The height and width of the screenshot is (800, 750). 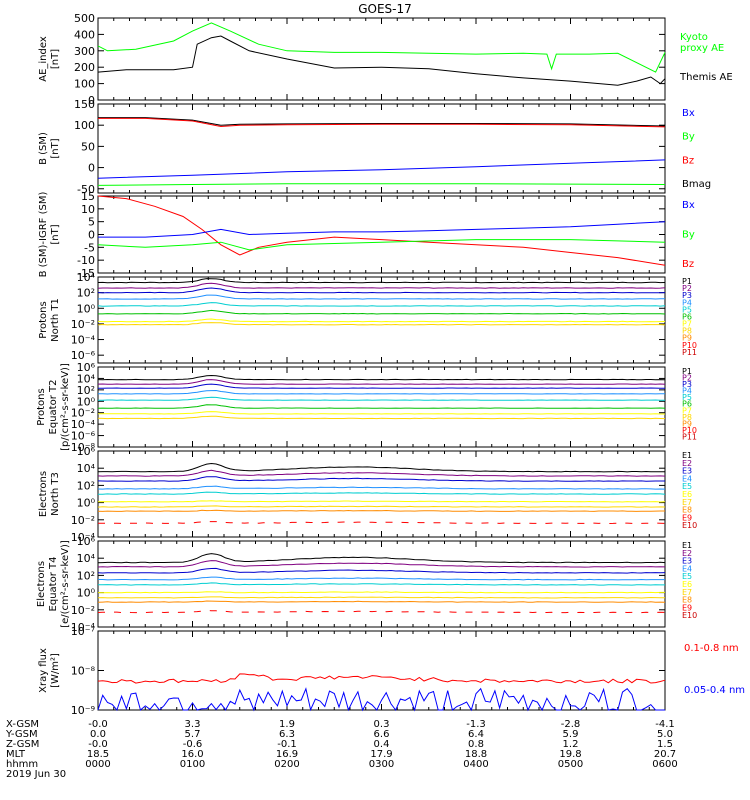 What do you see at coordinates (381, 764) in the screenshot?
I see `footer-value: 0300` at bounding box center [381, 764].